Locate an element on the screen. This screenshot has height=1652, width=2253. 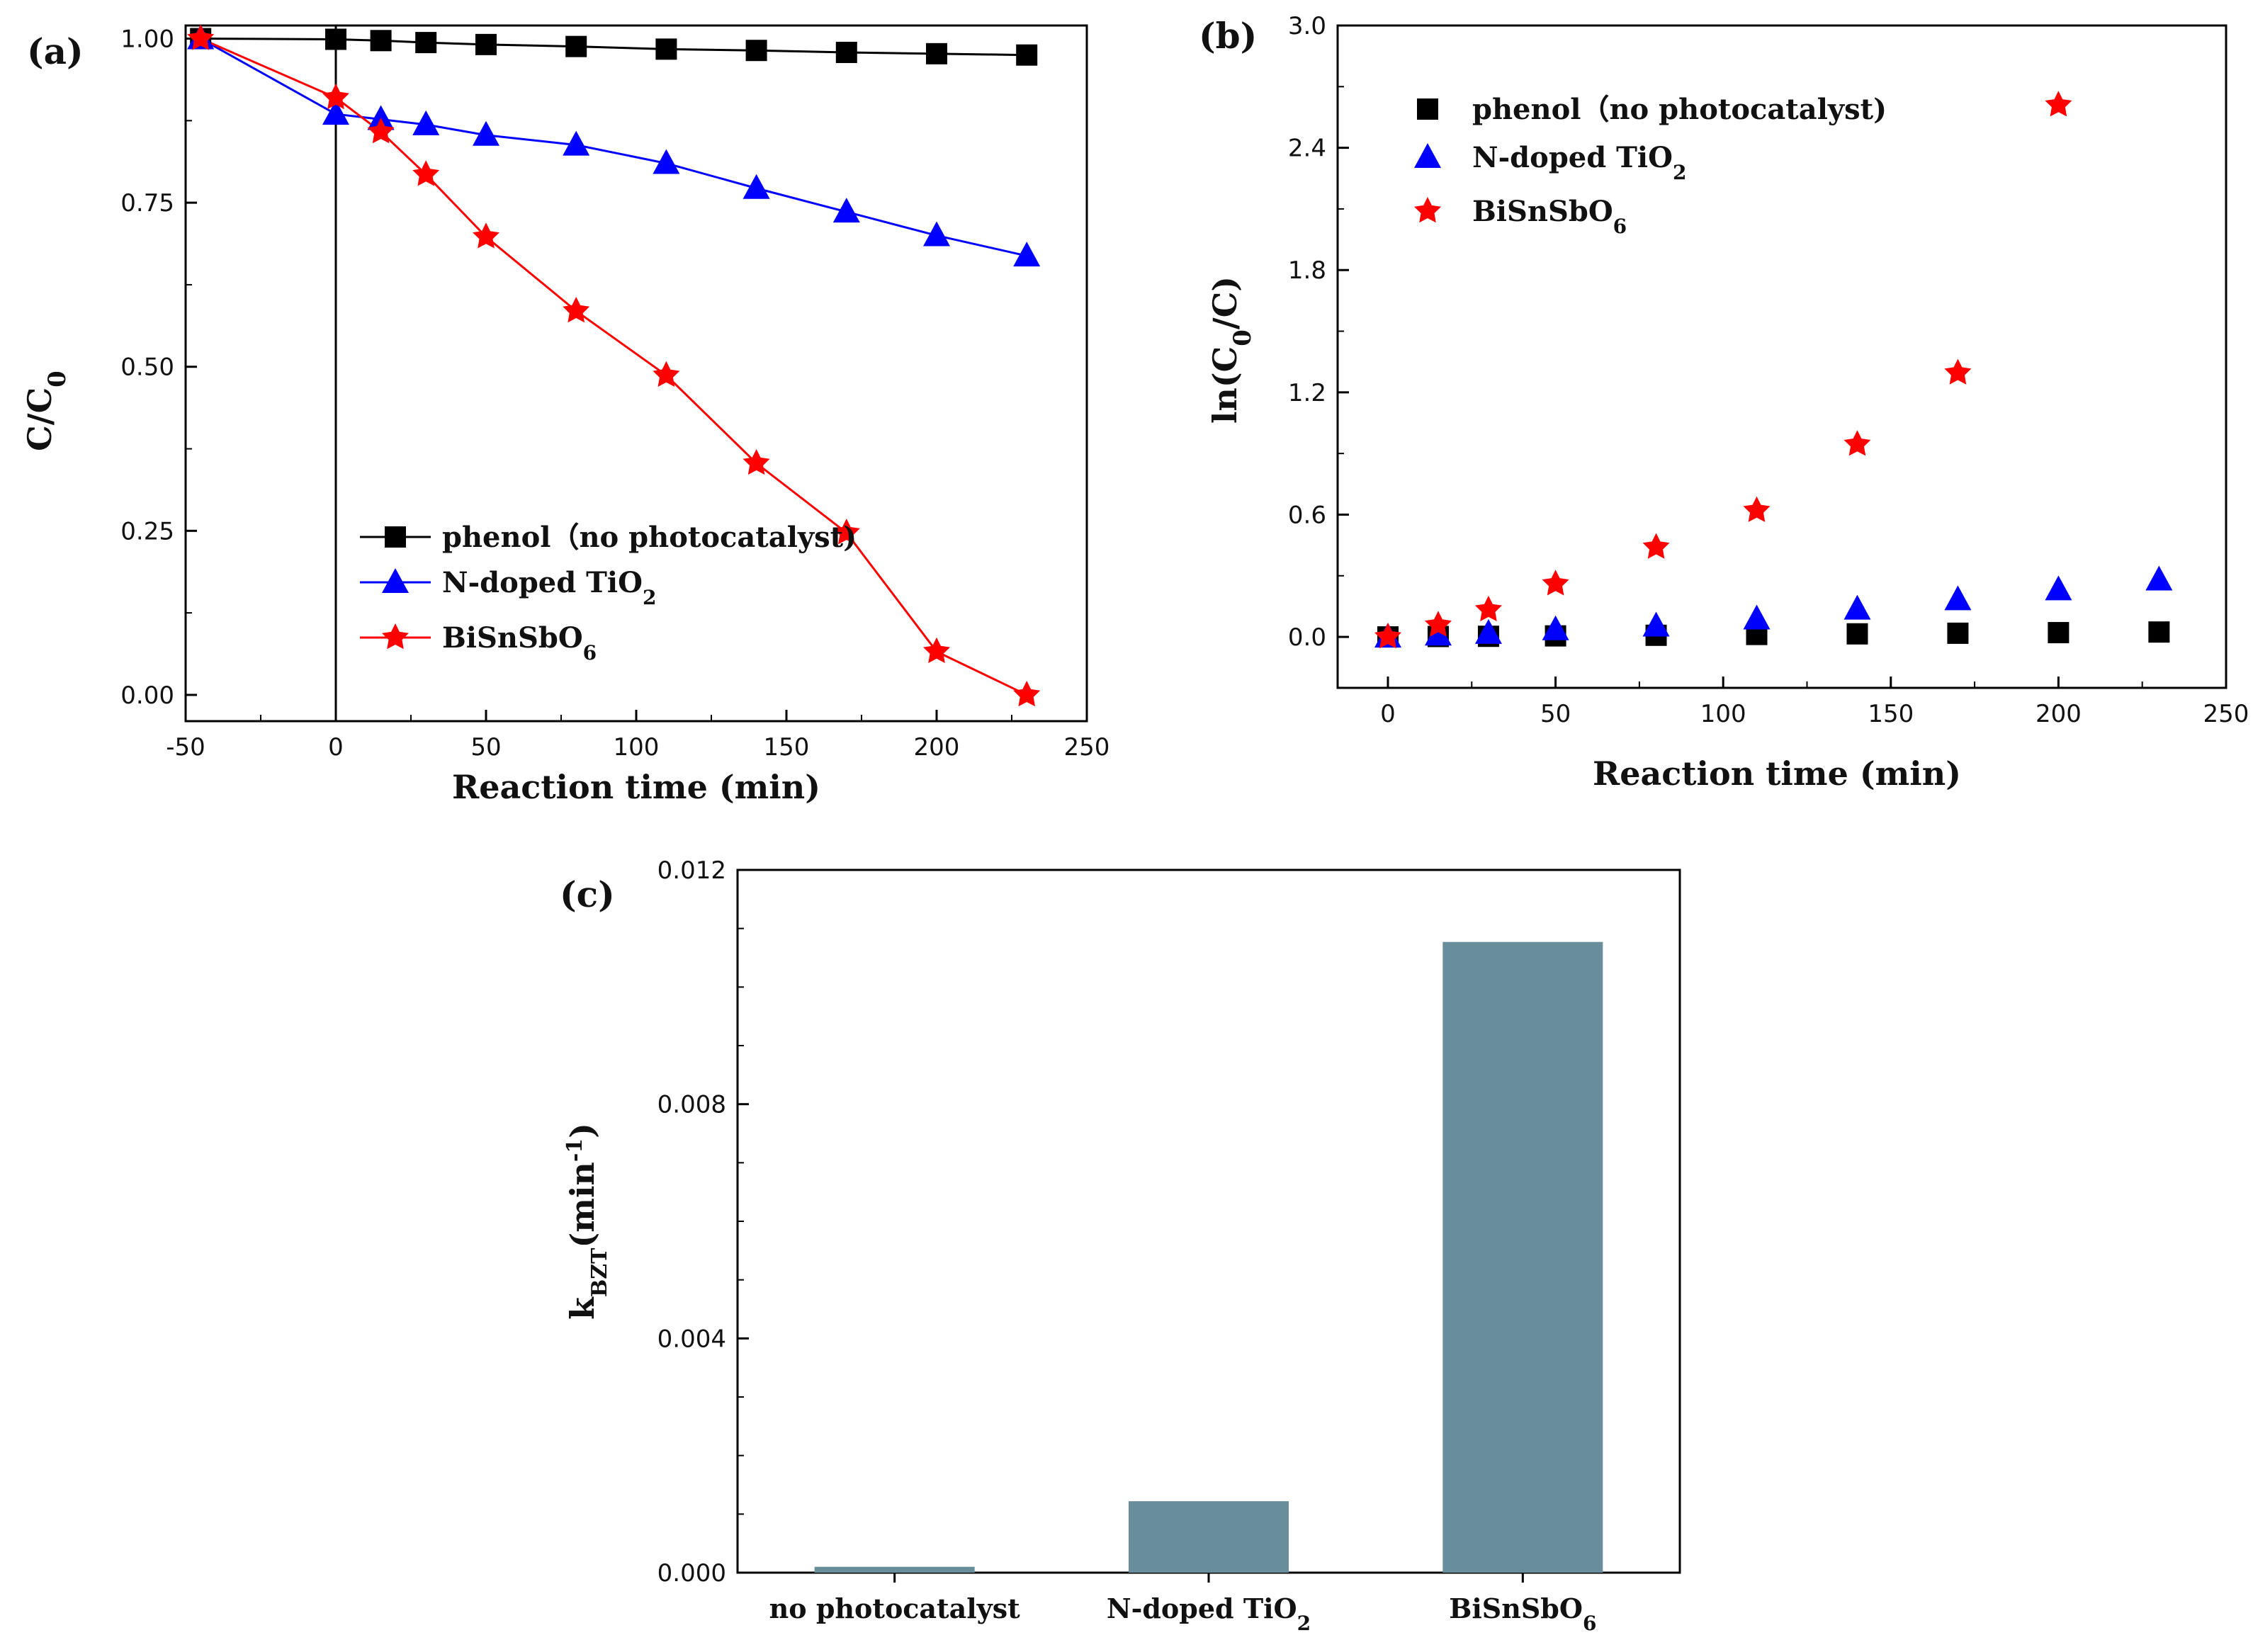
panel-b-y-axis: 0.0 0.6 1.2 1.8 2.4 3.0 is located at coordinates (1318, 332).